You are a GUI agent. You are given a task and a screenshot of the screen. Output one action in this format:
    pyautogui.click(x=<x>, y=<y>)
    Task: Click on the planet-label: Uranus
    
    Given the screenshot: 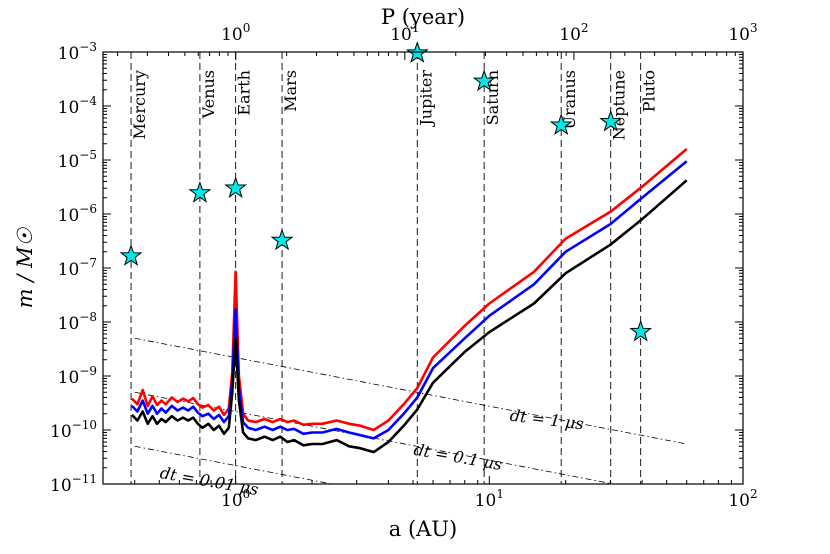 What is the action you would take?
    pyautogui.click(x=569, y=100)
    